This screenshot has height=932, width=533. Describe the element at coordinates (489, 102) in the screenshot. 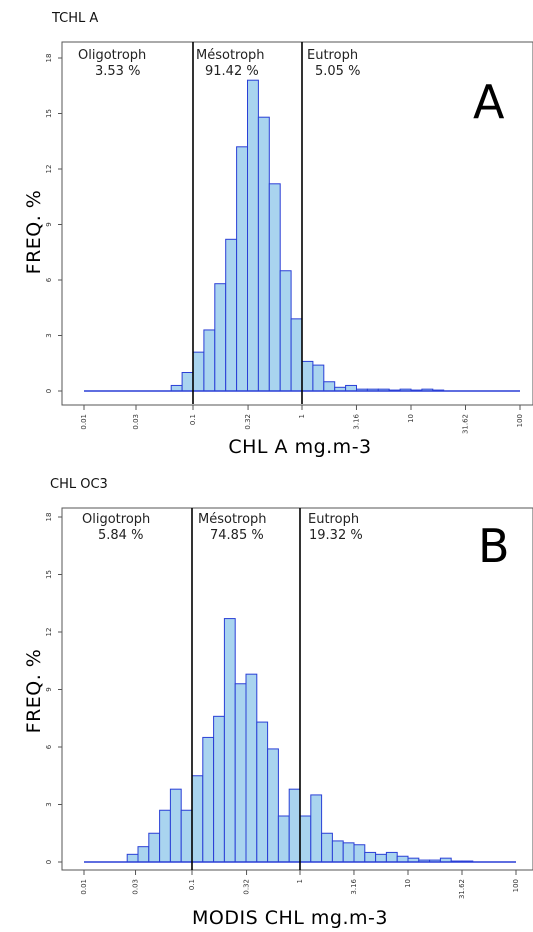

I see `panel-letter: A` at that location.